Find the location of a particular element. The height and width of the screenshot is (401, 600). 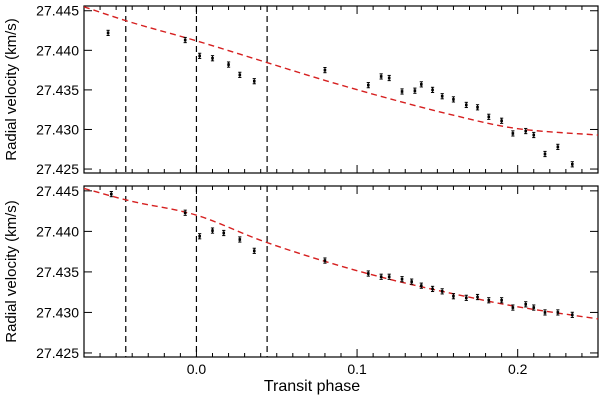

y-tick-label: 27.445 is located at coordinates (57, 11).